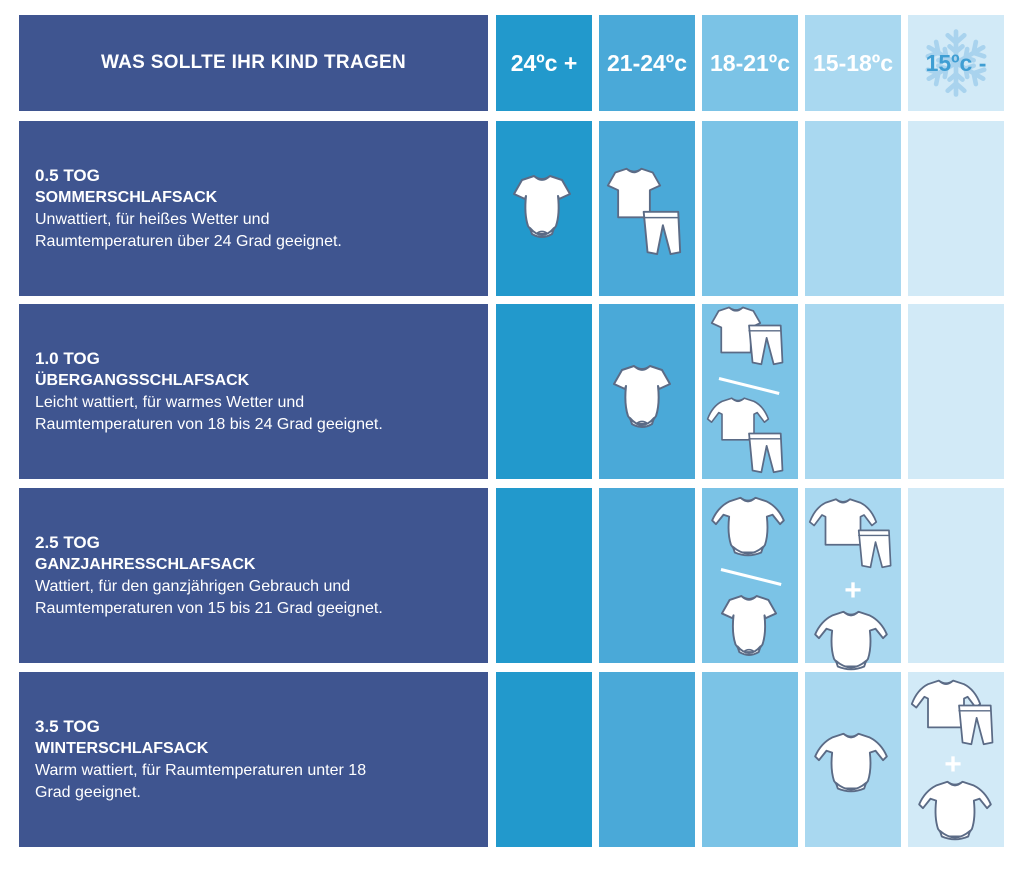 This screenshot has width=1024, height=871. I want to click on row-description-line: Grad geeignet., so click(88, 792).